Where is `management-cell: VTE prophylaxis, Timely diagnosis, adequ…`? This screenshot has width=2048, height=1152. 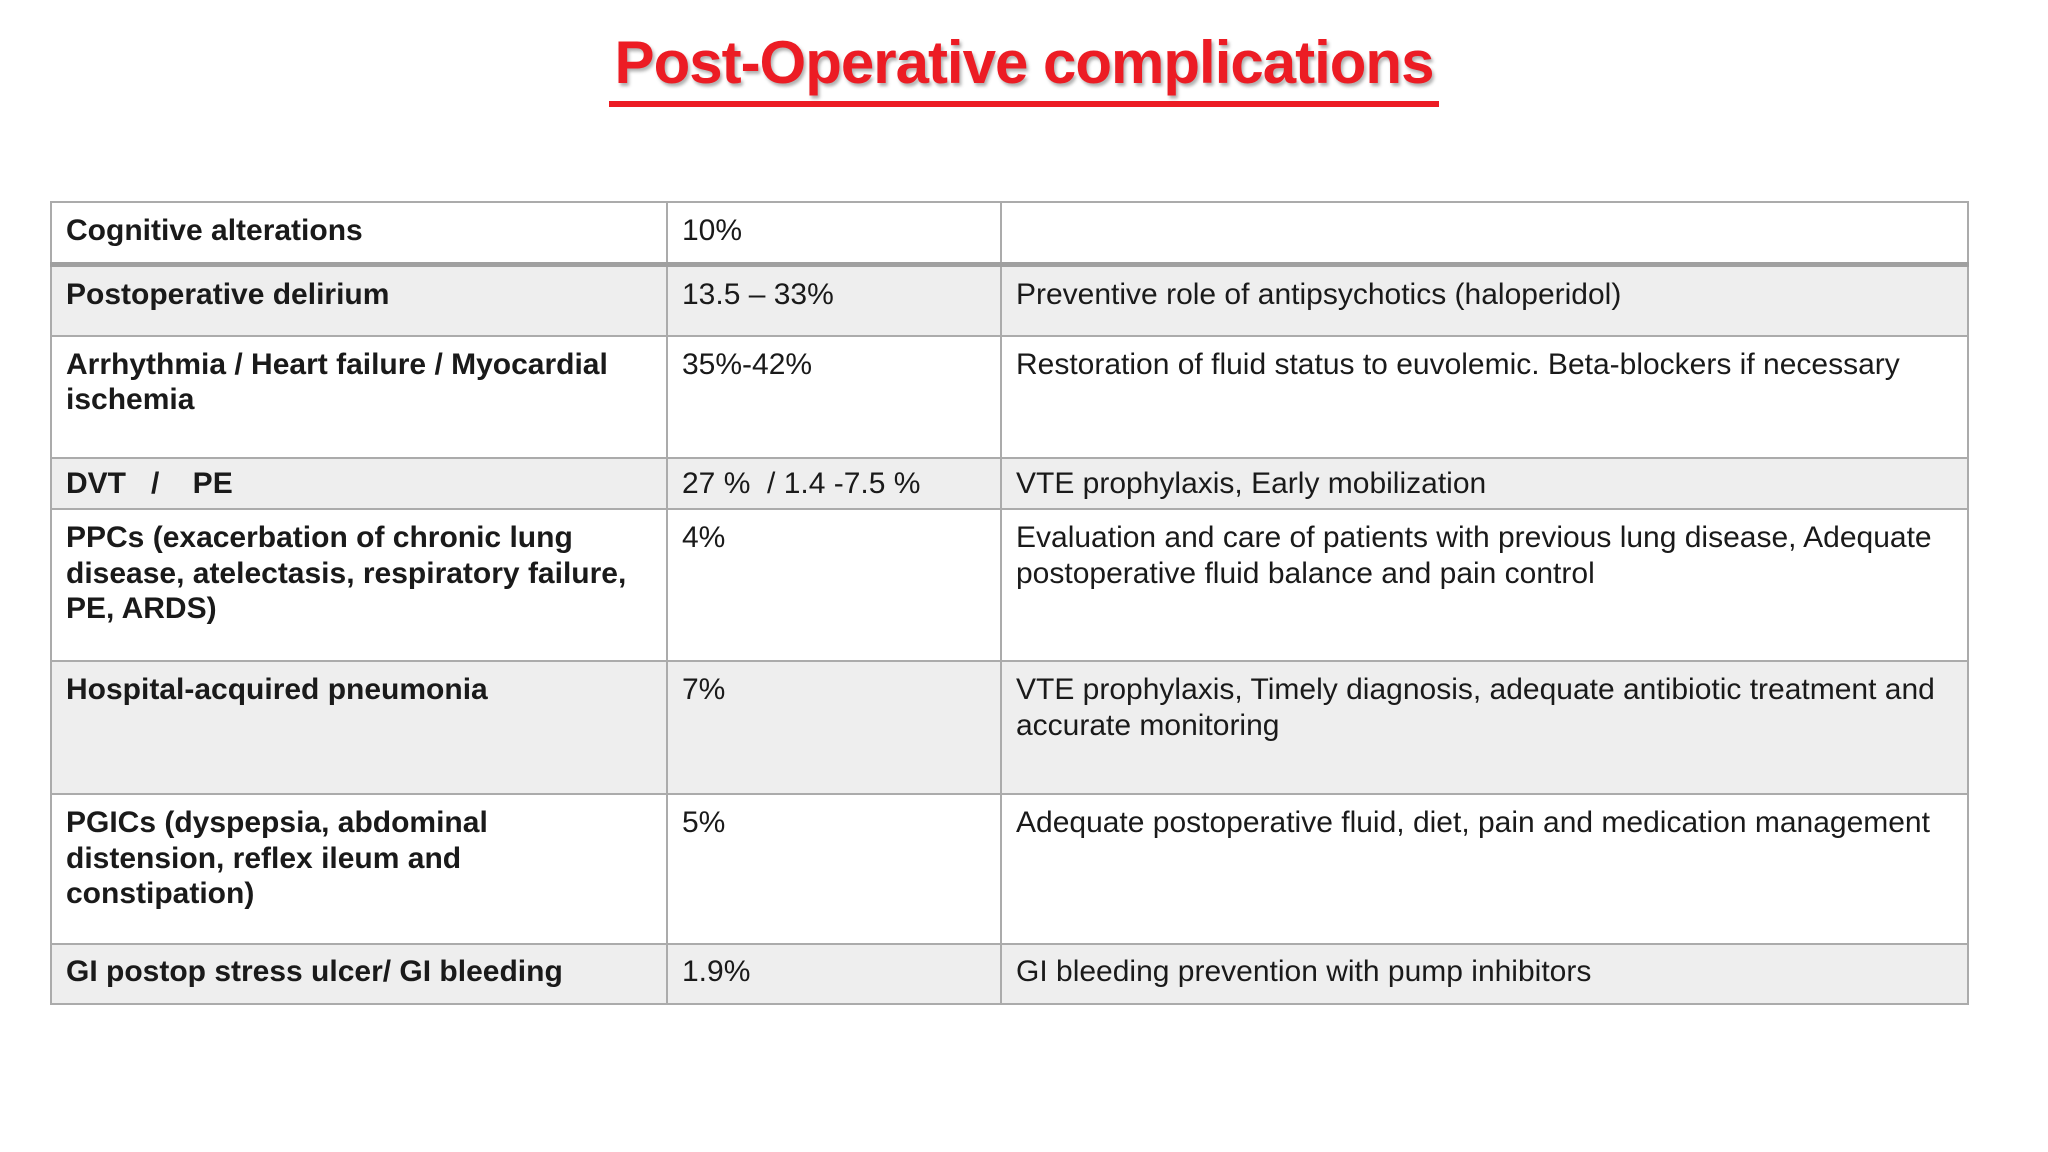 management-cell: VTE prophylaxis, Timely diagnosis, adequ… is located at coordinates (1484, 728).